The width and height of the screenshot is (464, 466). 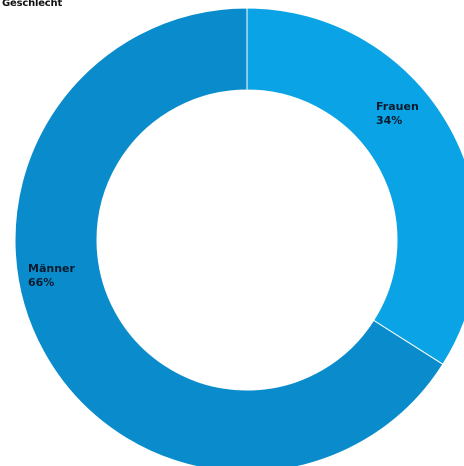 I want to click on slice-label-frauen: Frauen 34%, so click(x=397, y=114).